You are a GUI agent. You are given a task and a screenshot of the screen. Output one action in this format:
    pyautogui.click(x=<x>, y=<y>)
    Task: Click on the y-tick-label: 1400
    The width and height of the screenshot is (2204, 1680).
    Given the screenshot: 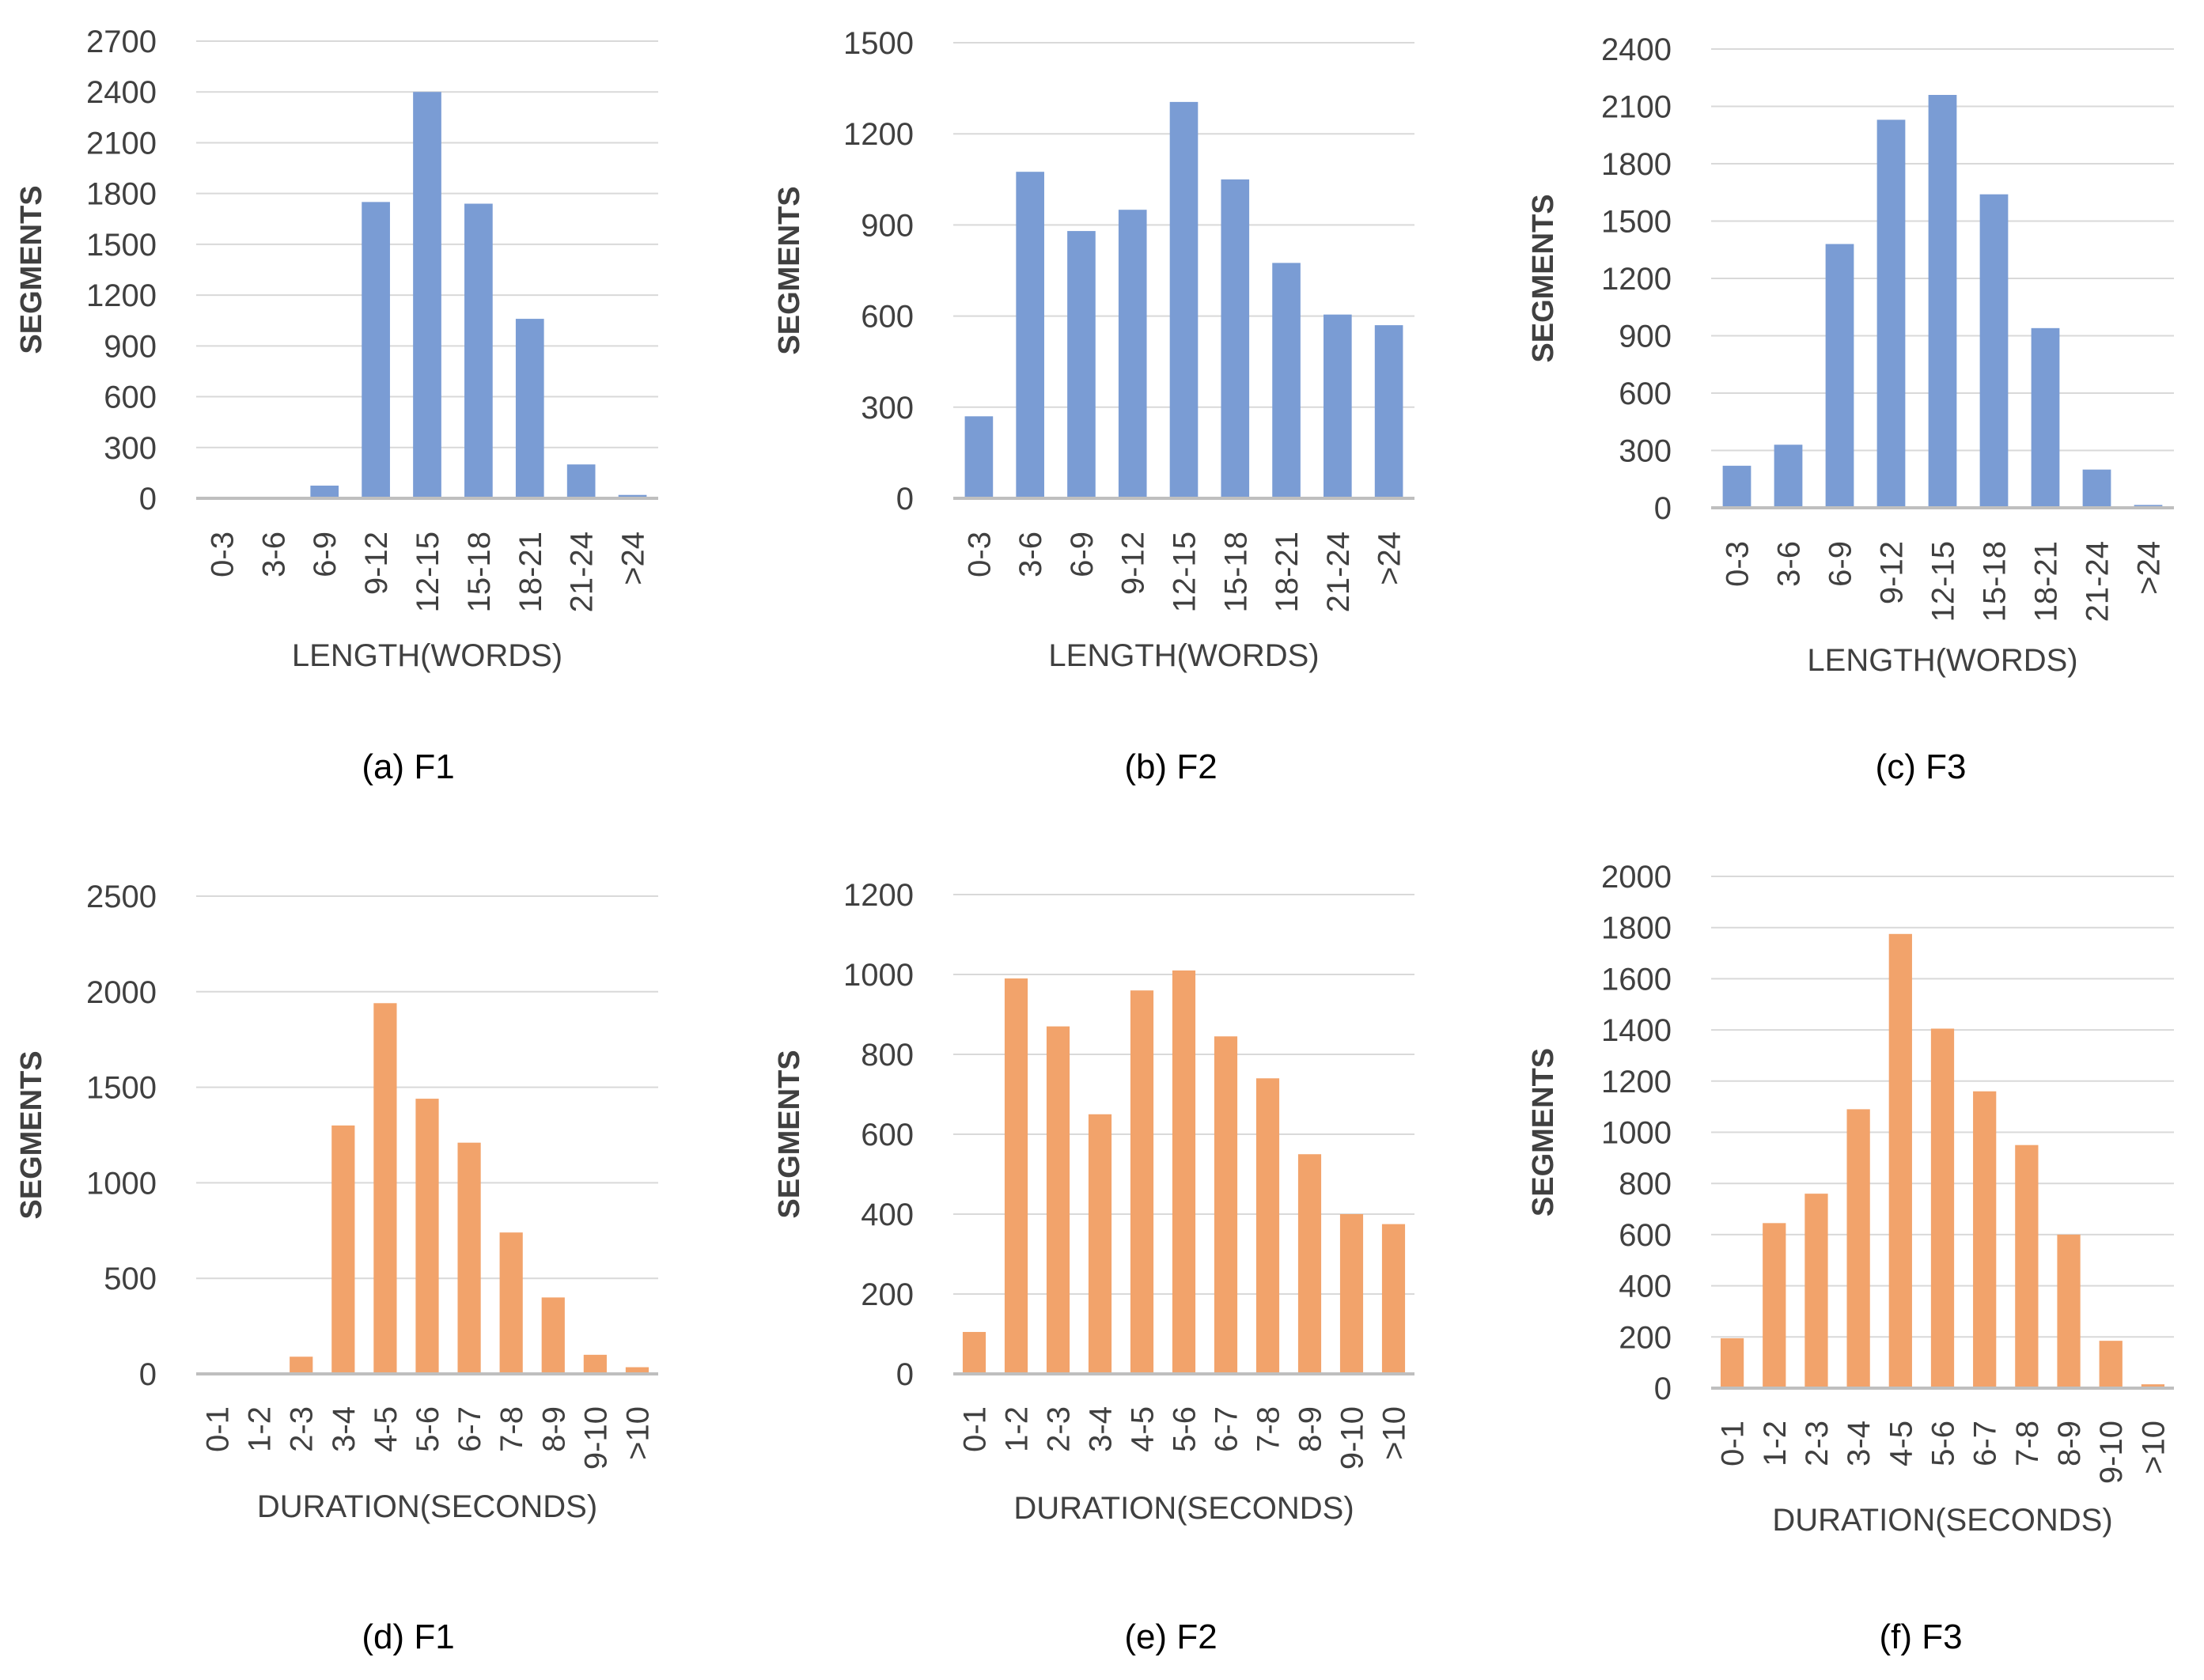 What is the action you would take?
    pyautogui.click(x=1636, y=1030)
    